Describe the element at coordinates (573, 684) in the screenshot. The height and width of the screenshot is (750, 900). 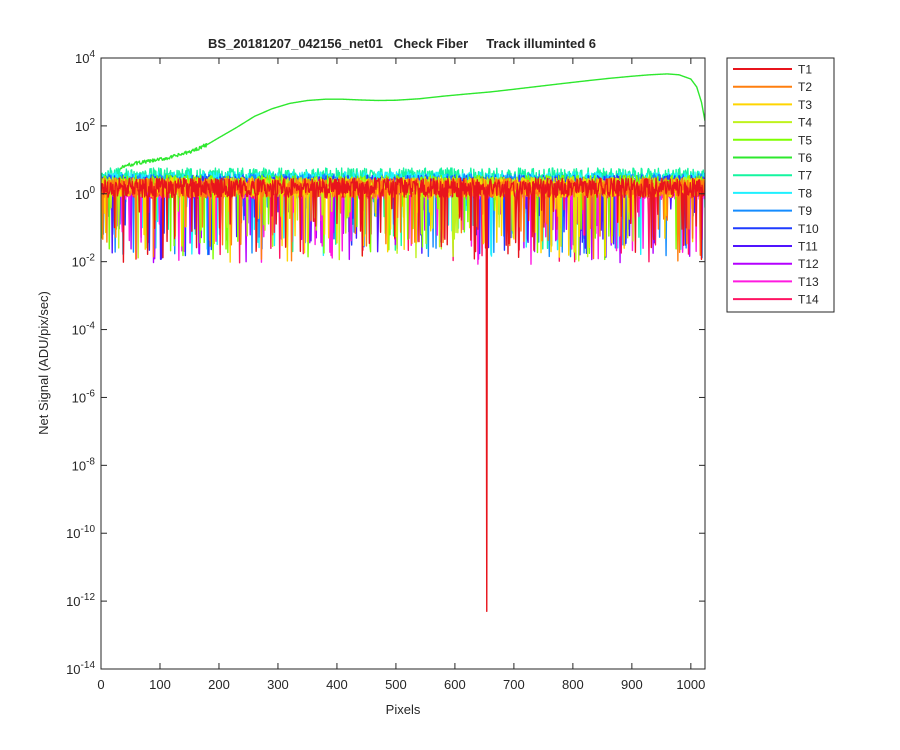
I see `x-tick-label: 800` at that location.